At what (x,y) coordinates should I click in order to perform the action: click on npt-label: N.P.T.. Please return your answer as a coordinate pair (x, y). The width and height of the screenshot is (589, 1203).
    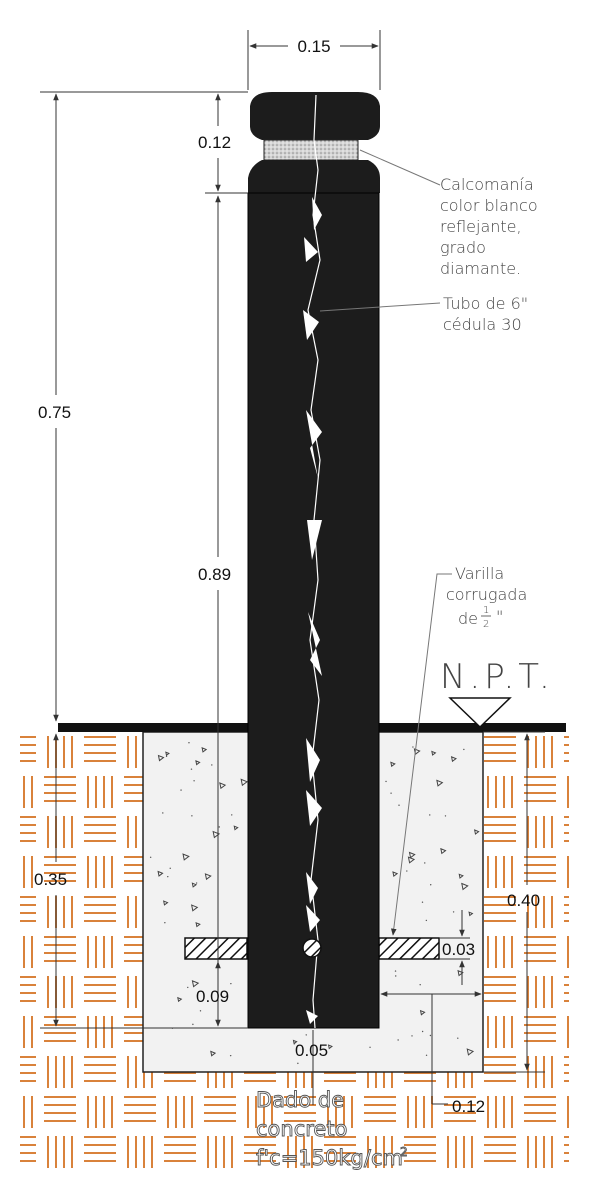
    Looking at the image, I should click on (497, 677).